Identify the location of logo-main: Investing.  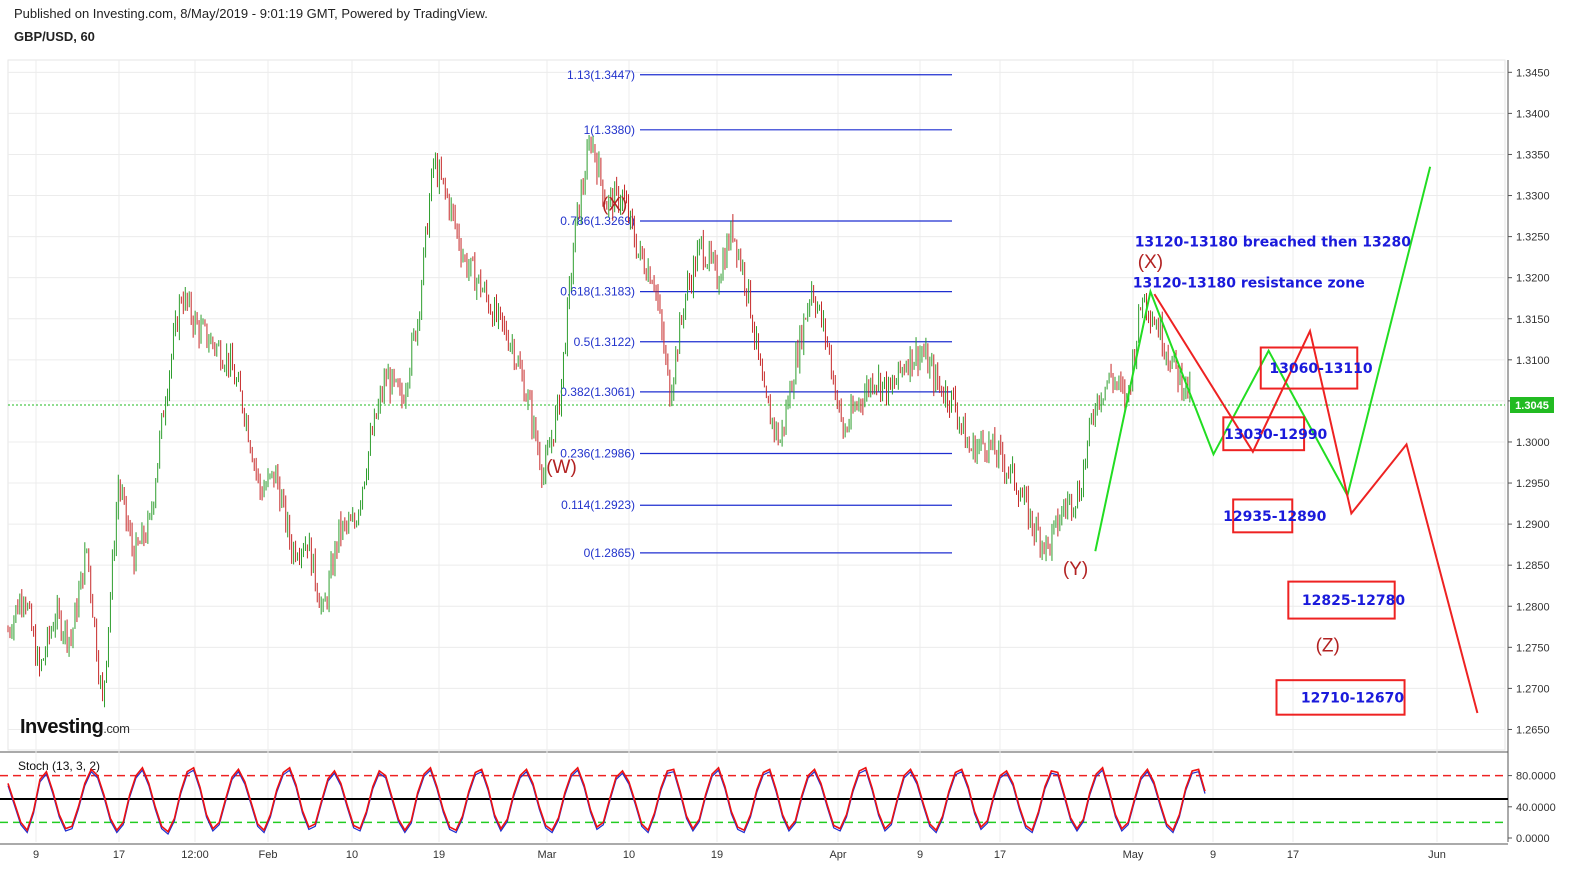
(62, 727).